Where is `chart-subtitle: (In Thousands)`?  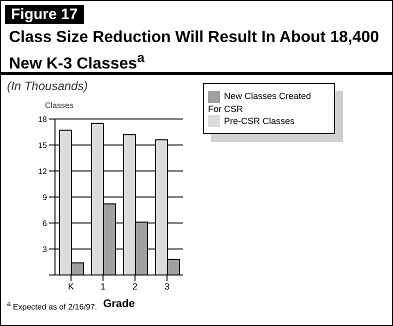
chart-subtitle: (In Thousands) is located at coordinates (47, 86).